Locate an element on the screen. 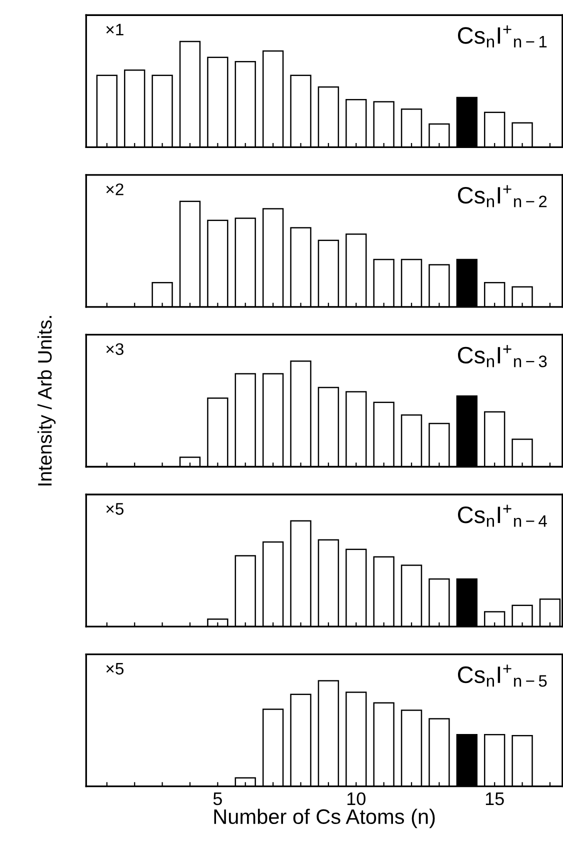 This screenshot has width=563, height=841. x-axis-title: Number of Cs Atoms (n) is located at coordinates (324, 818).